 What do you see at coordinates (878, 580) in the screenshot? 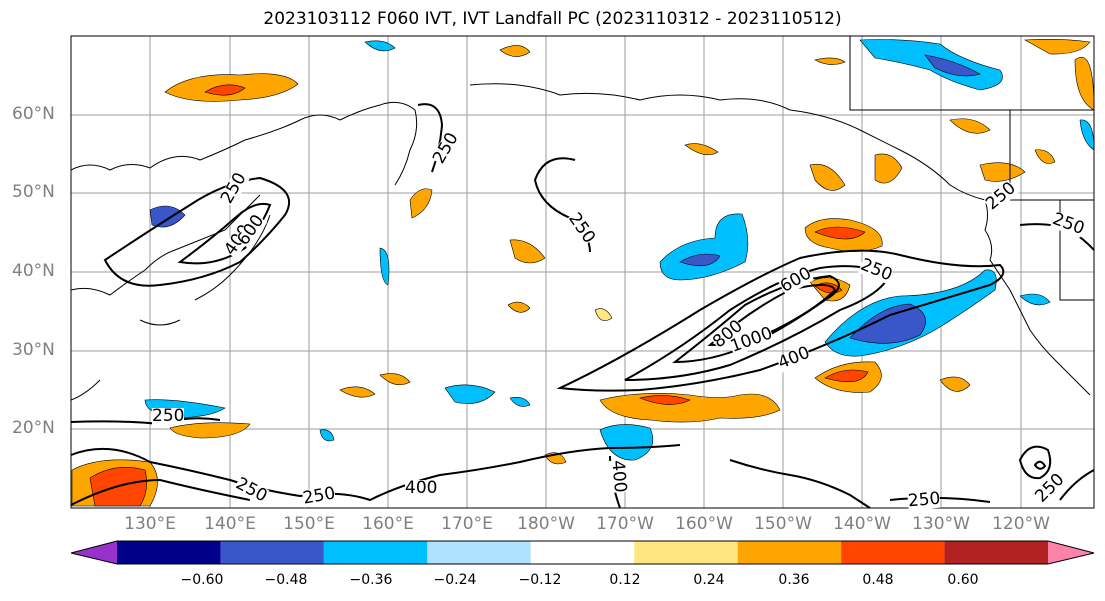
I see `colorbar-tick-label: 0.48` at bounding box center [878, 580].